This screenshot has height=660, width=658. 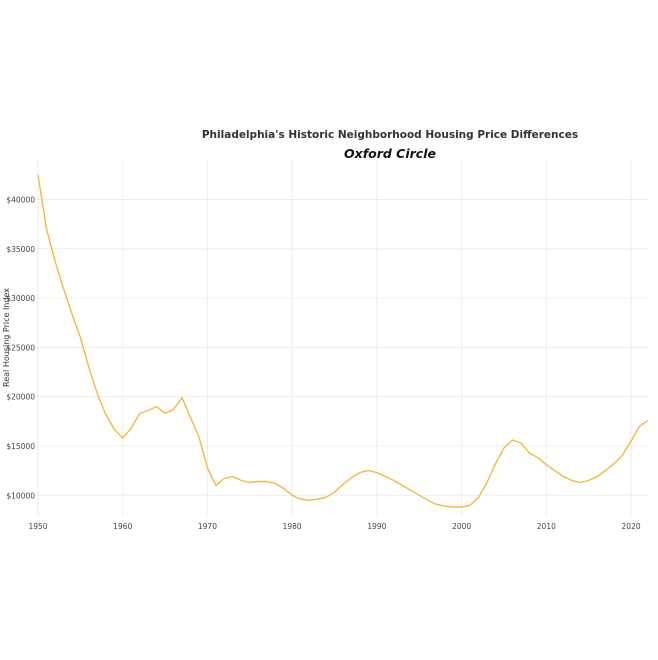 What do you see at coordinates (20, 298) in the screenshot?
I see `y-tick-label: $30000` at bounding box center [20, 298].